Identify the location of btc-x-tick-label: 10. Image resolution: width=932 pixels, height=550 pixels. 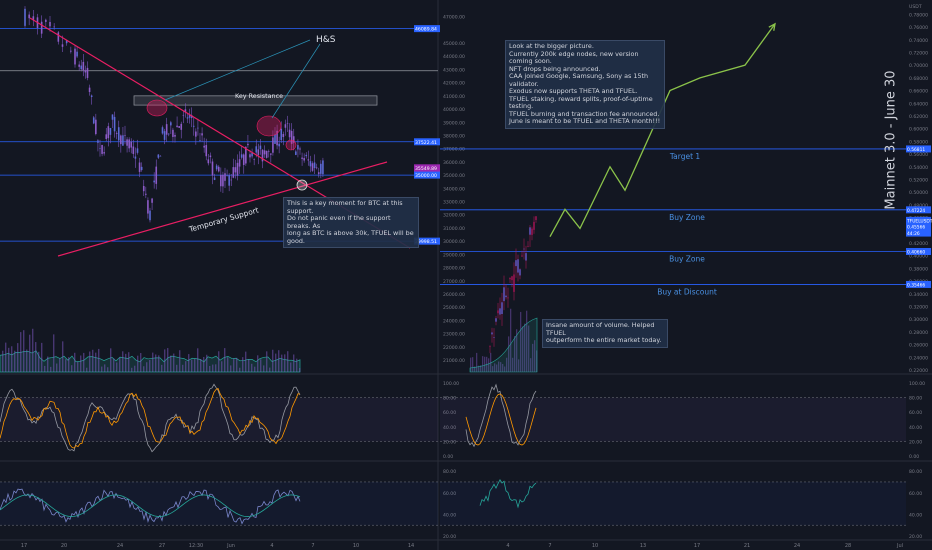
(356, 546).